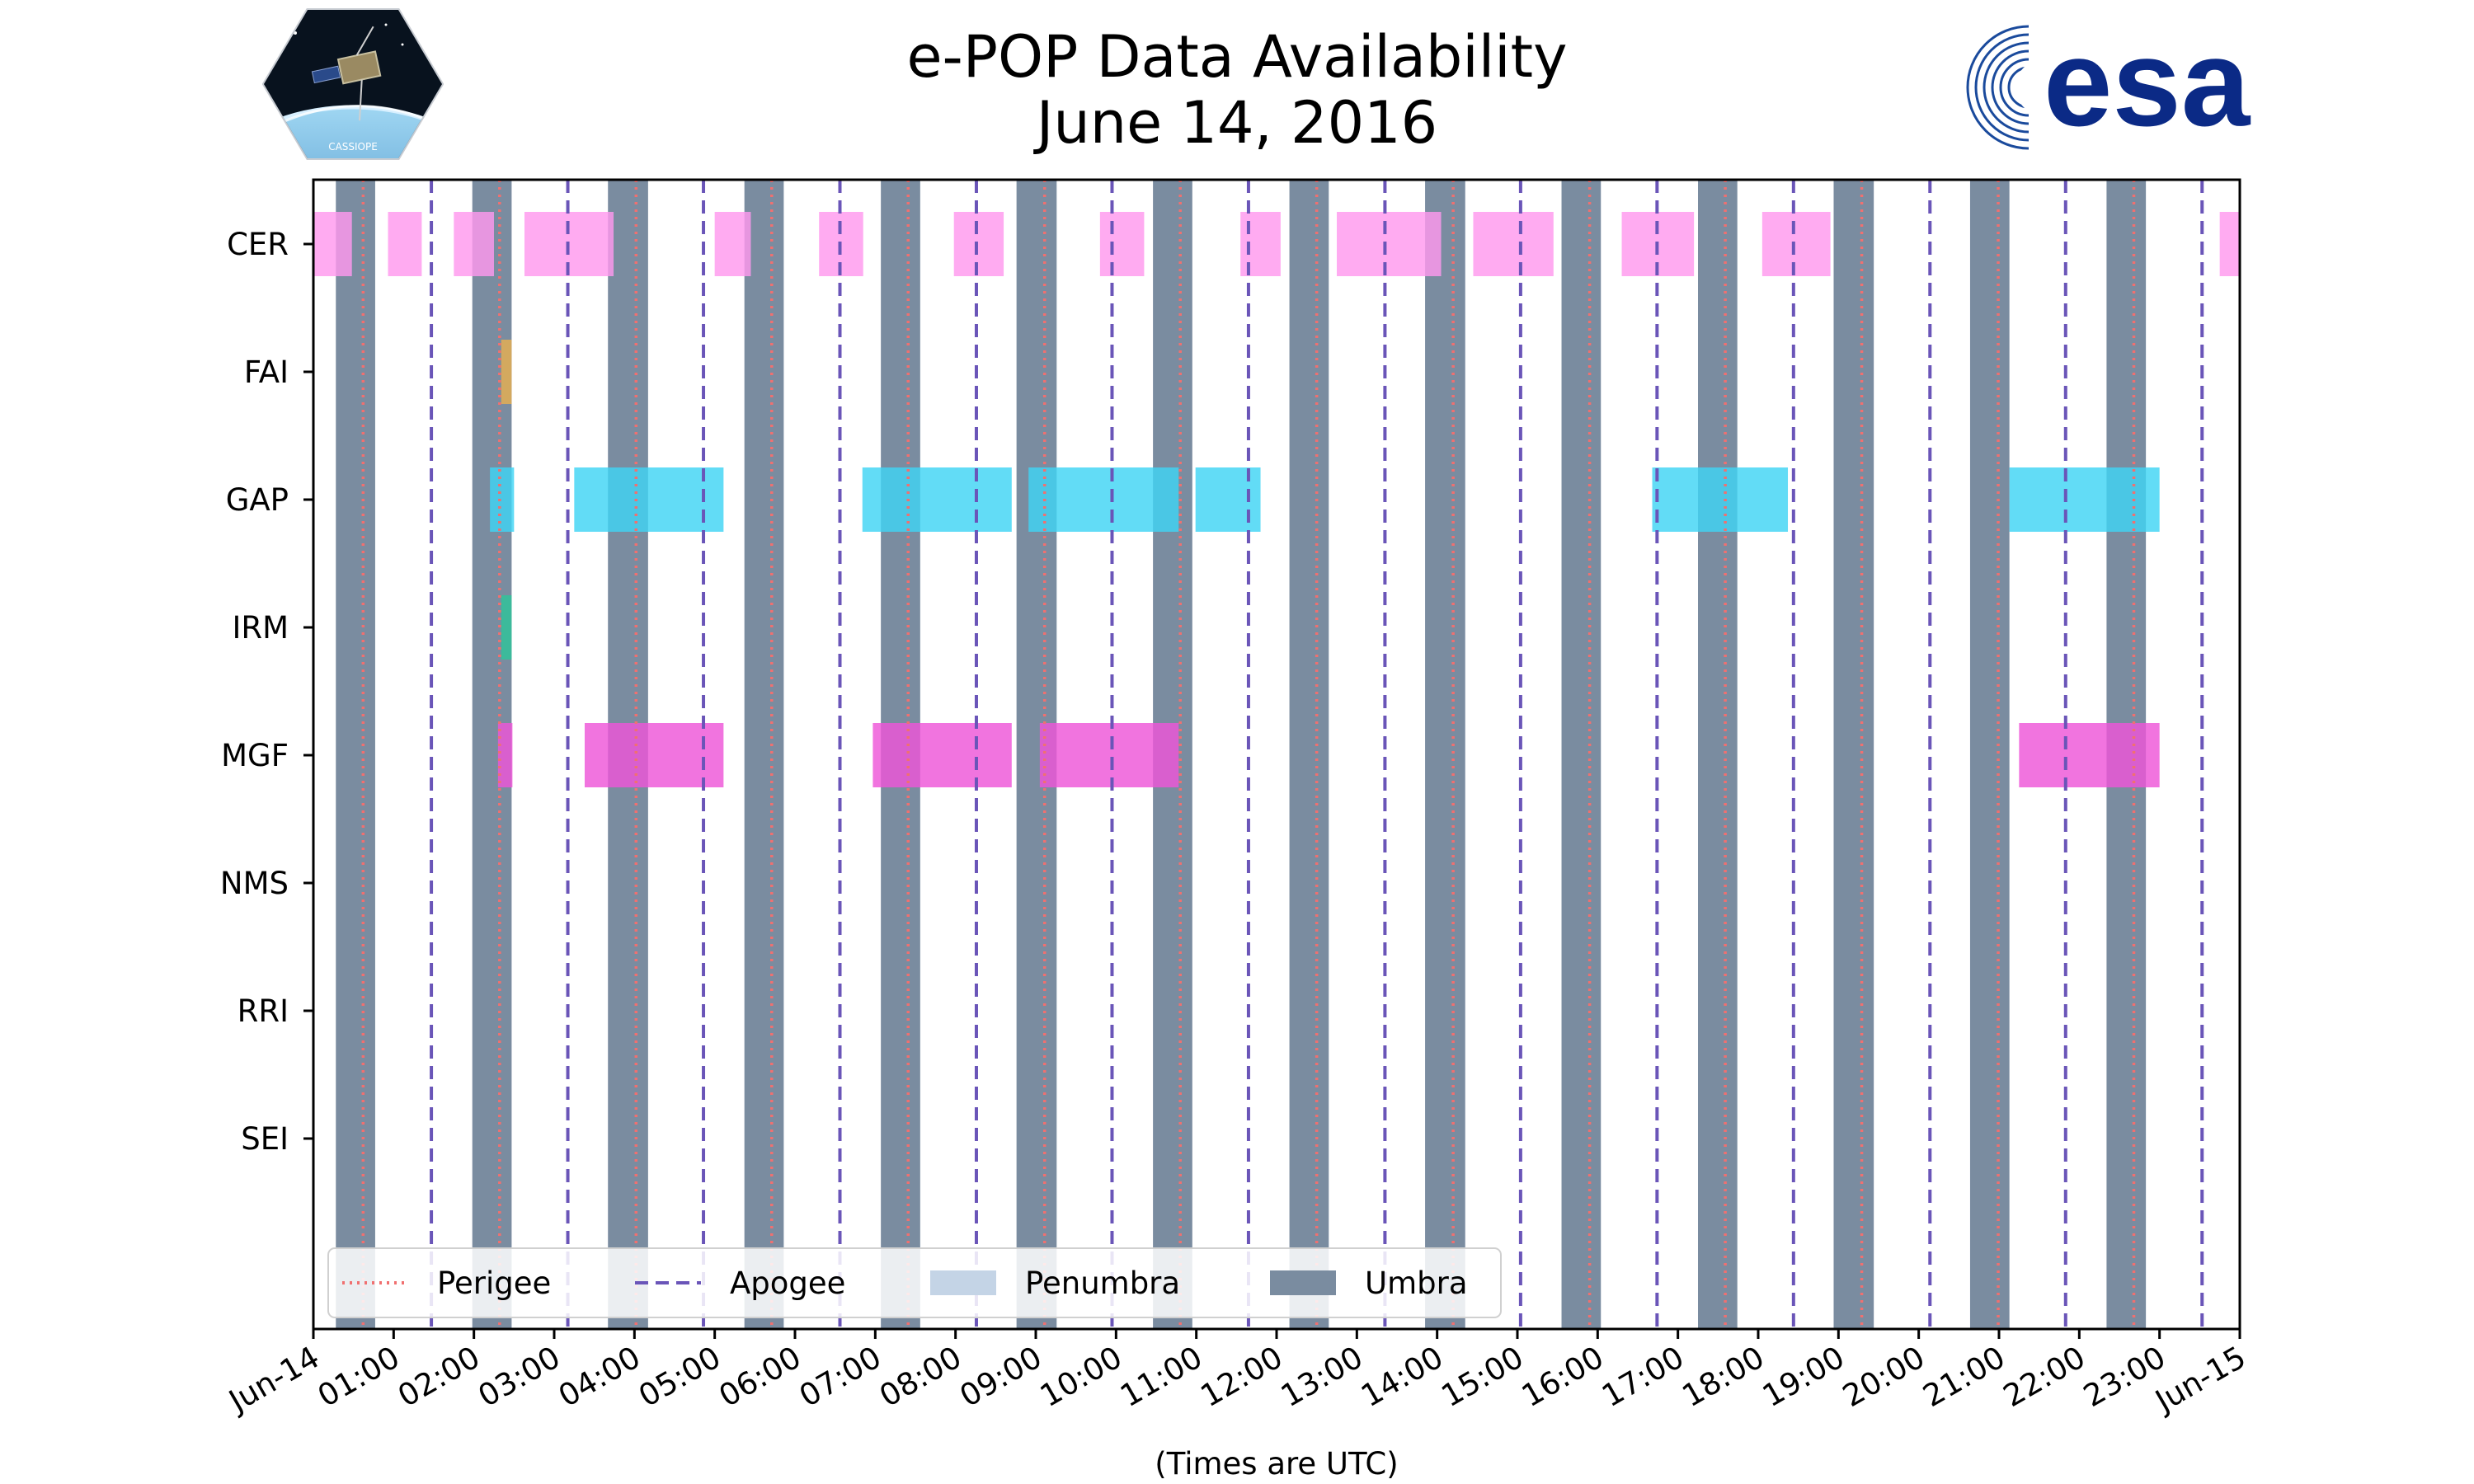 This screenshot has width=2474, height=1484. I want to click on x-tick-label: 20:00, so click(1884, 1377).